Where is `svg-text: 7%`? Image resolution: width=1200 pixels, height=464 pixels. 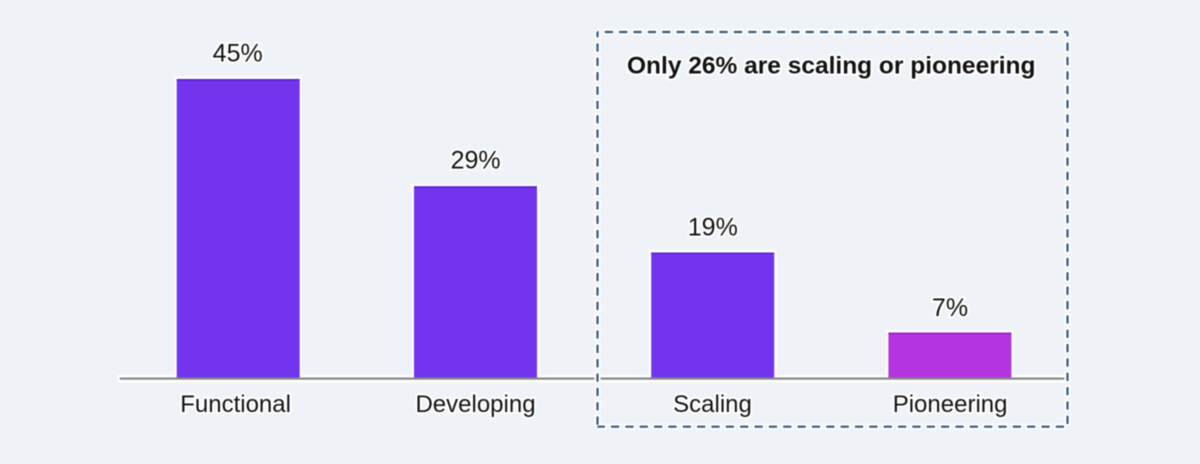 svg-text: 7% is located at coordinates (950, 308).